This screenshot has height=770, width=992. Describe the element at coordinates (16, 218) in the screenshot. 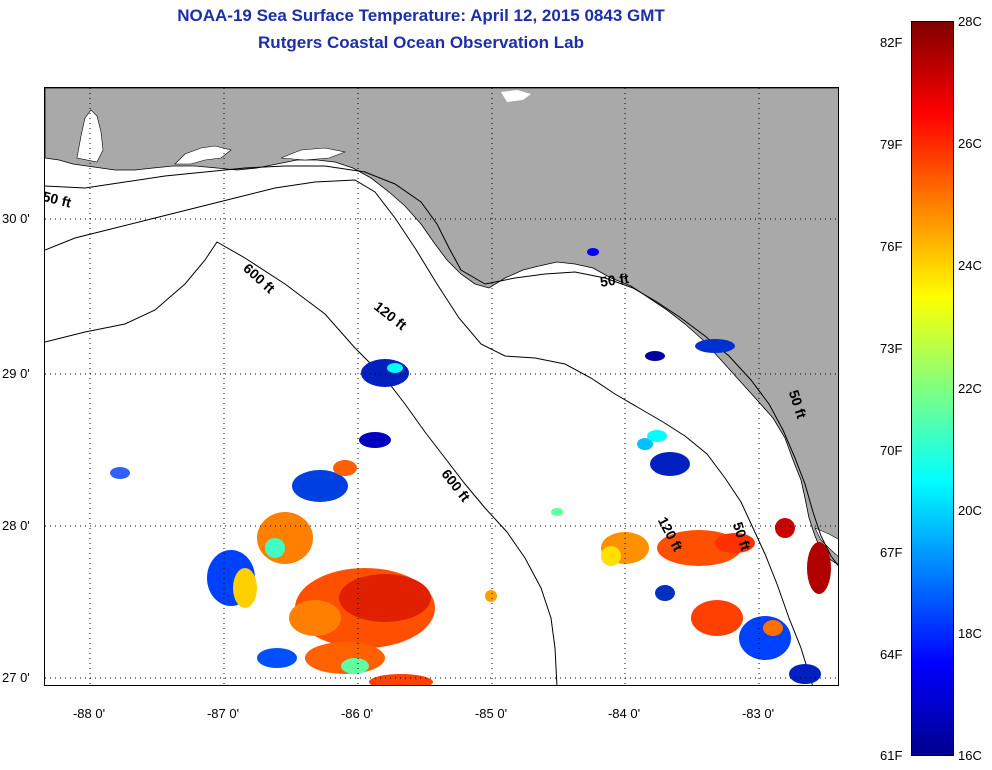

I see `latitude-label: 30 0'` at that location.